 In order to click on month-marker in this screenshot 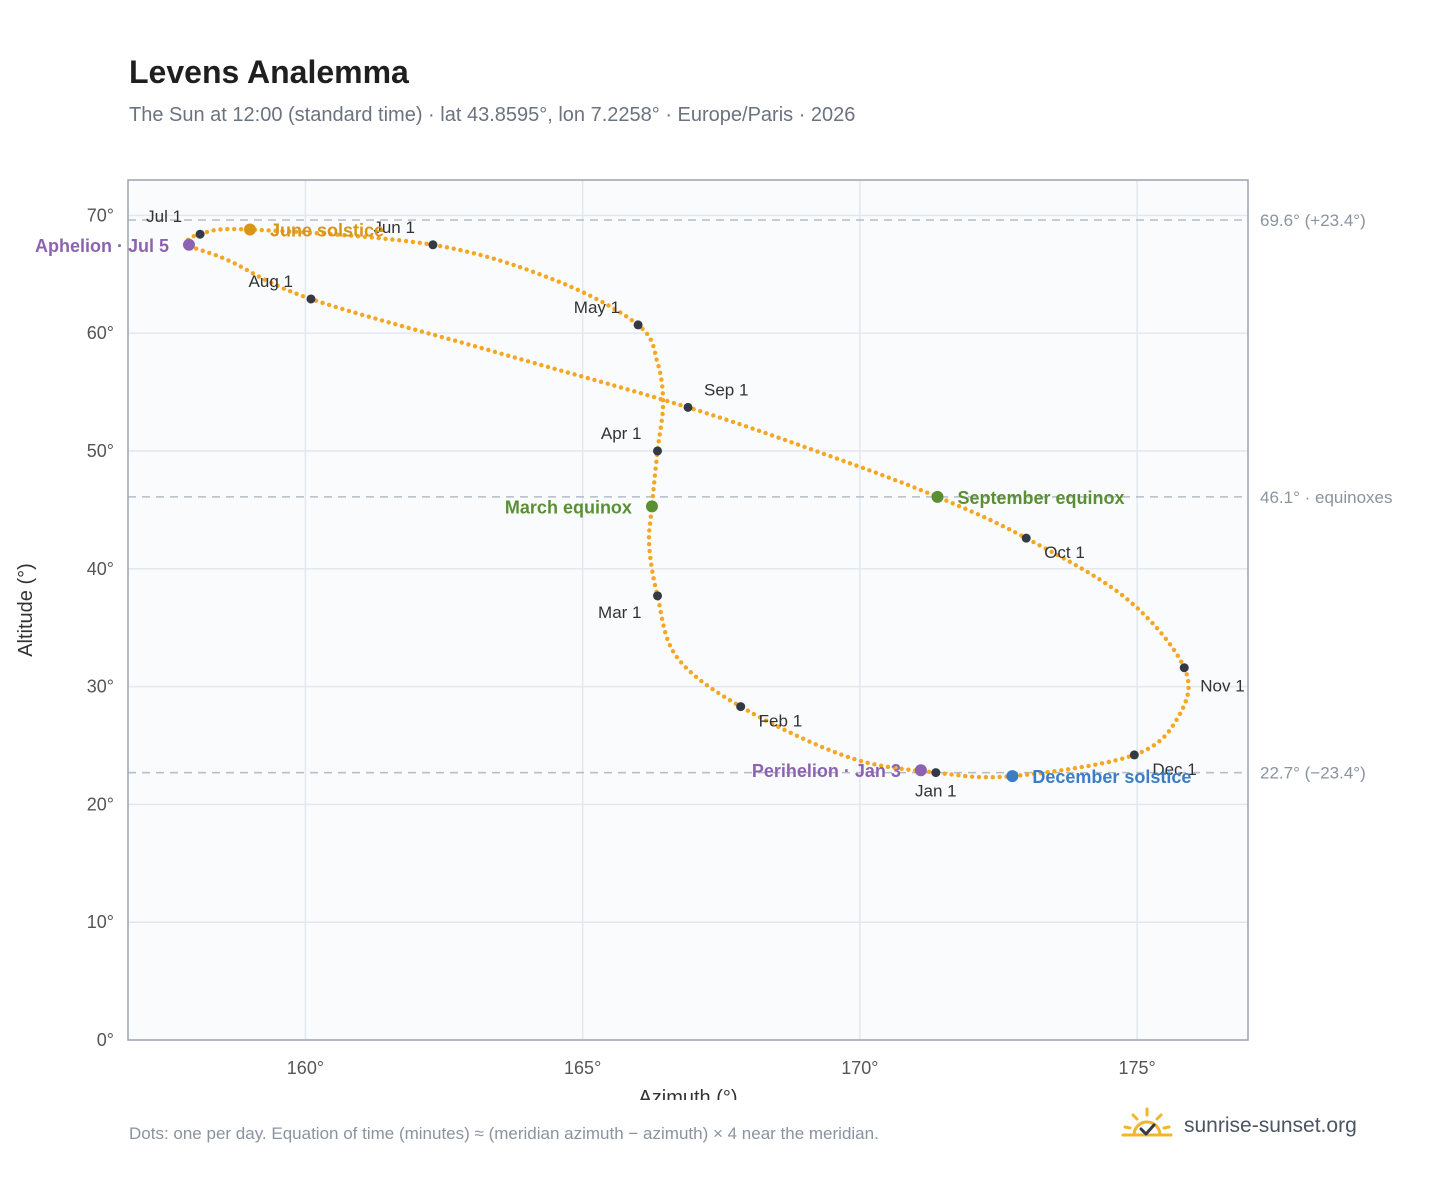, I will do `click(1026, 538)`.